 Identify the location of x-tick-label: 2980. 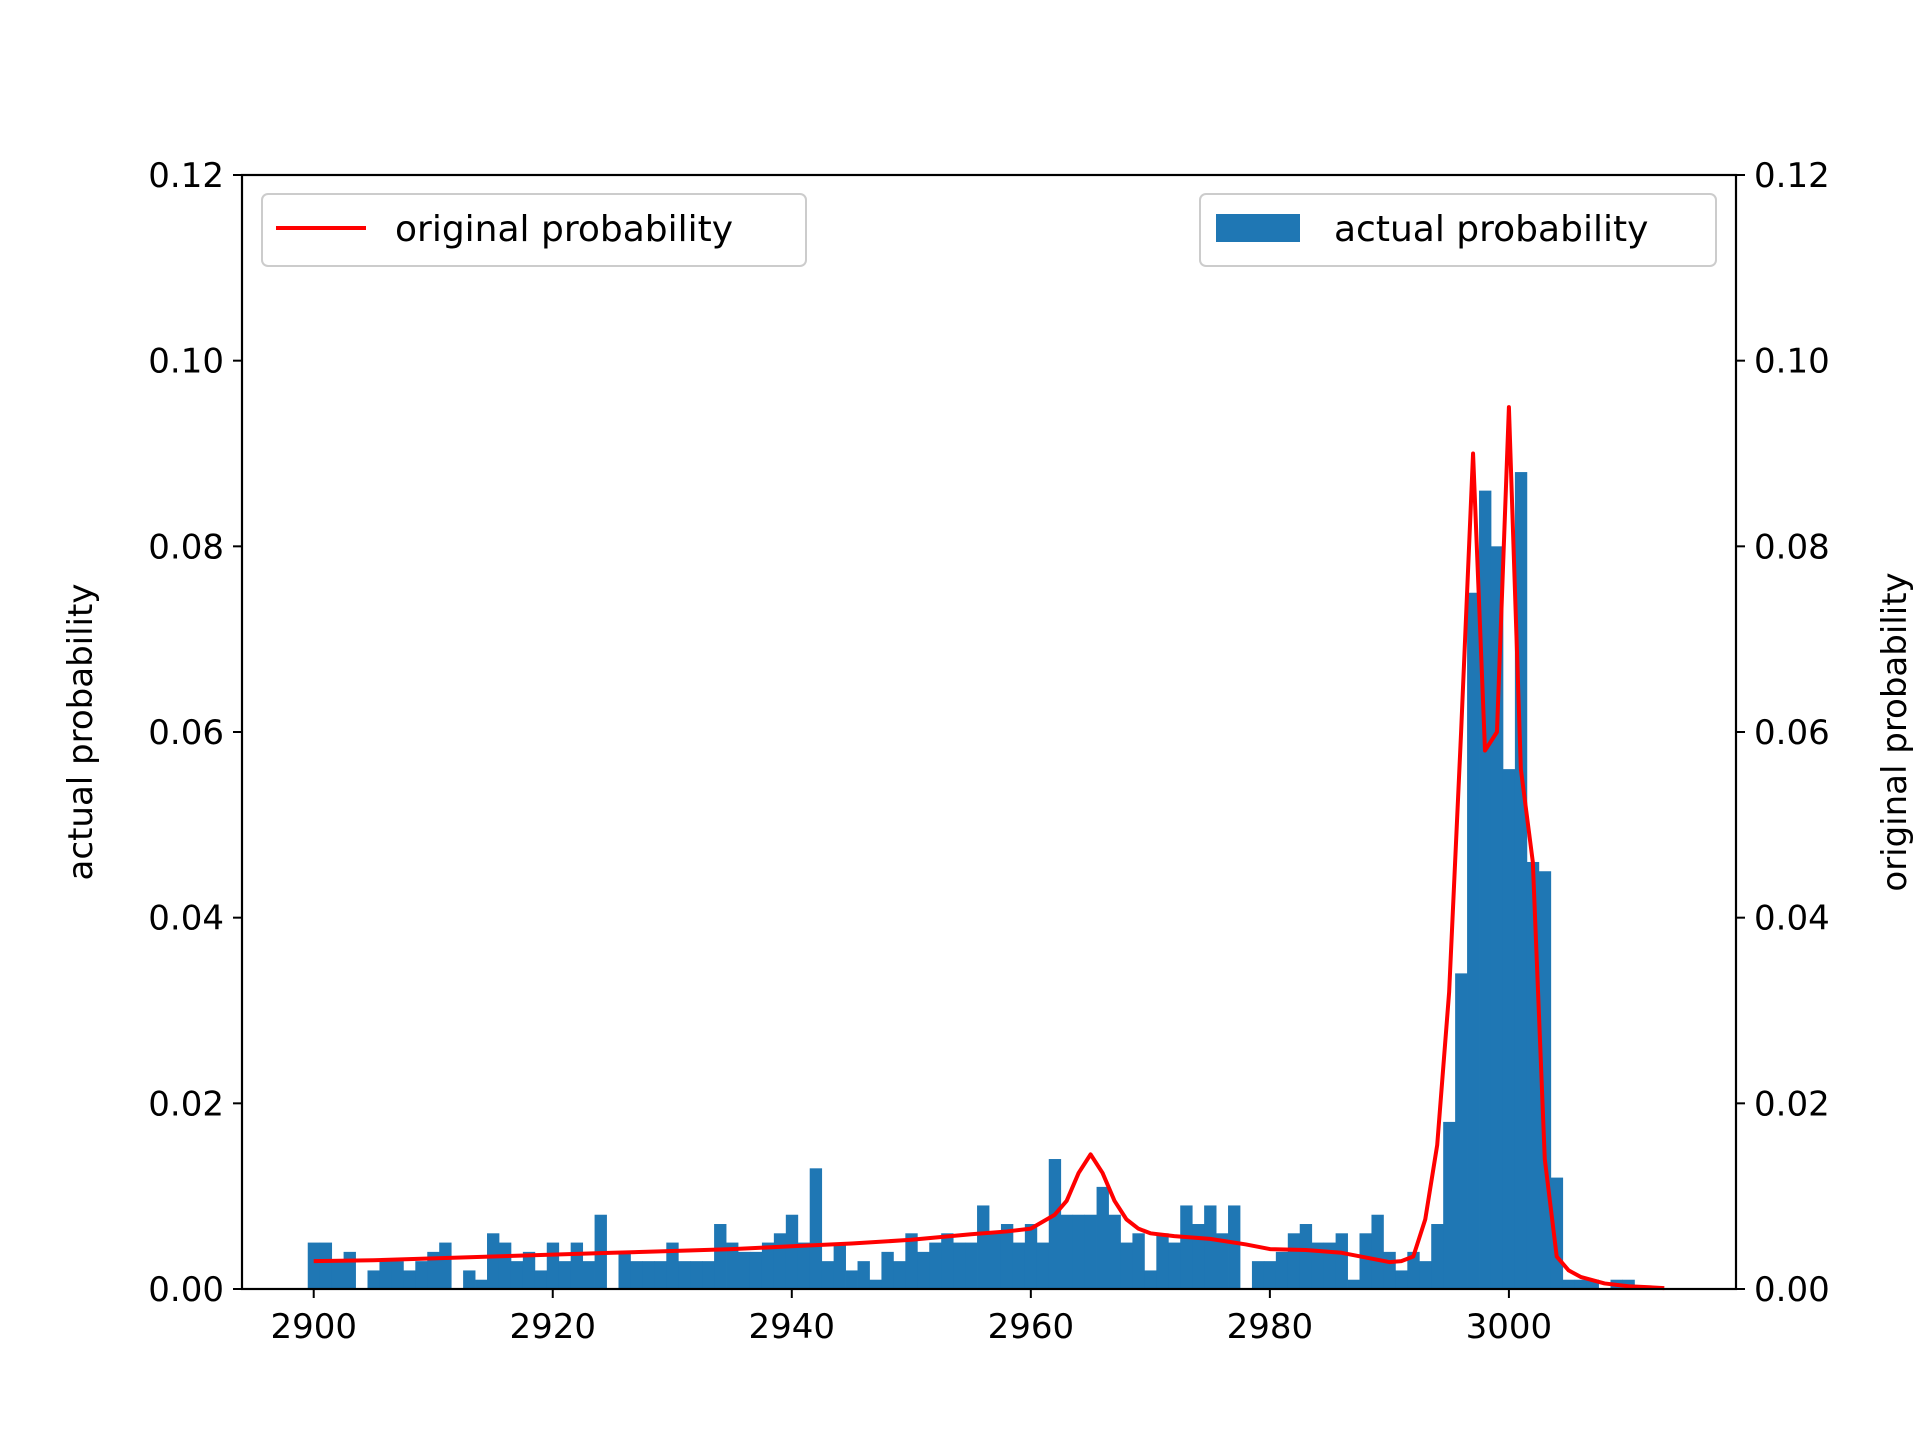
(1270, 1327).